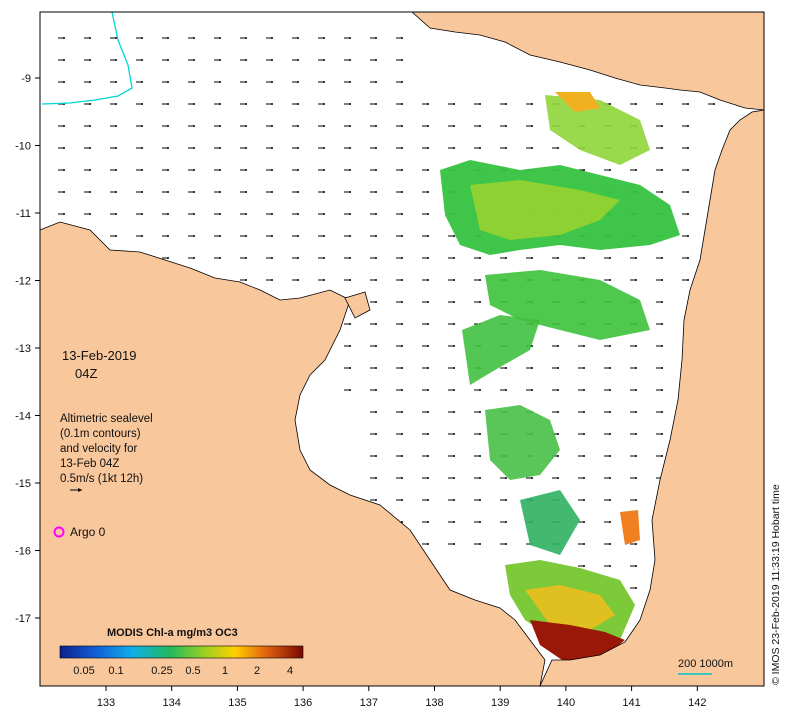  Describe the element at coordinates (99, 449) in the screenshot. I see `legend-line: and velocity for` at that location.